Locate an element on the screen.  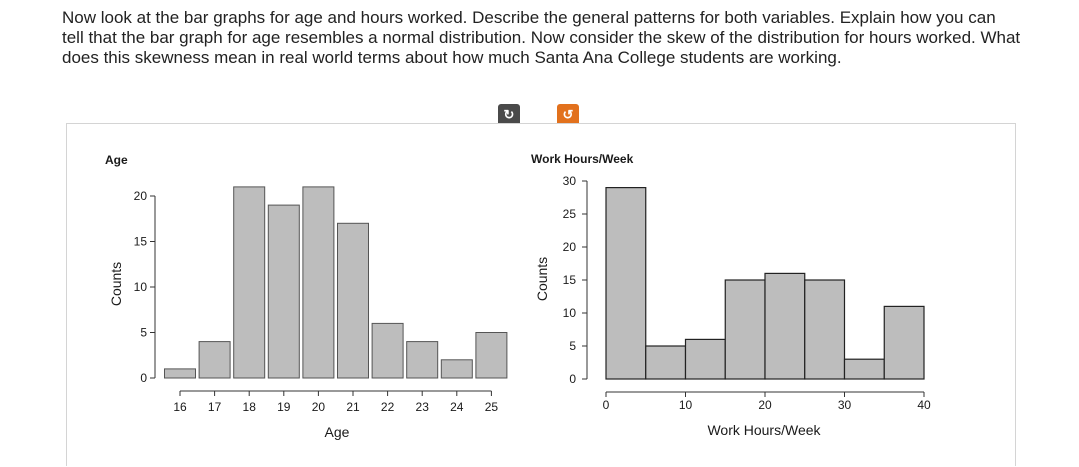
x-tick-label: 30 is located at coordinates (845, 405).